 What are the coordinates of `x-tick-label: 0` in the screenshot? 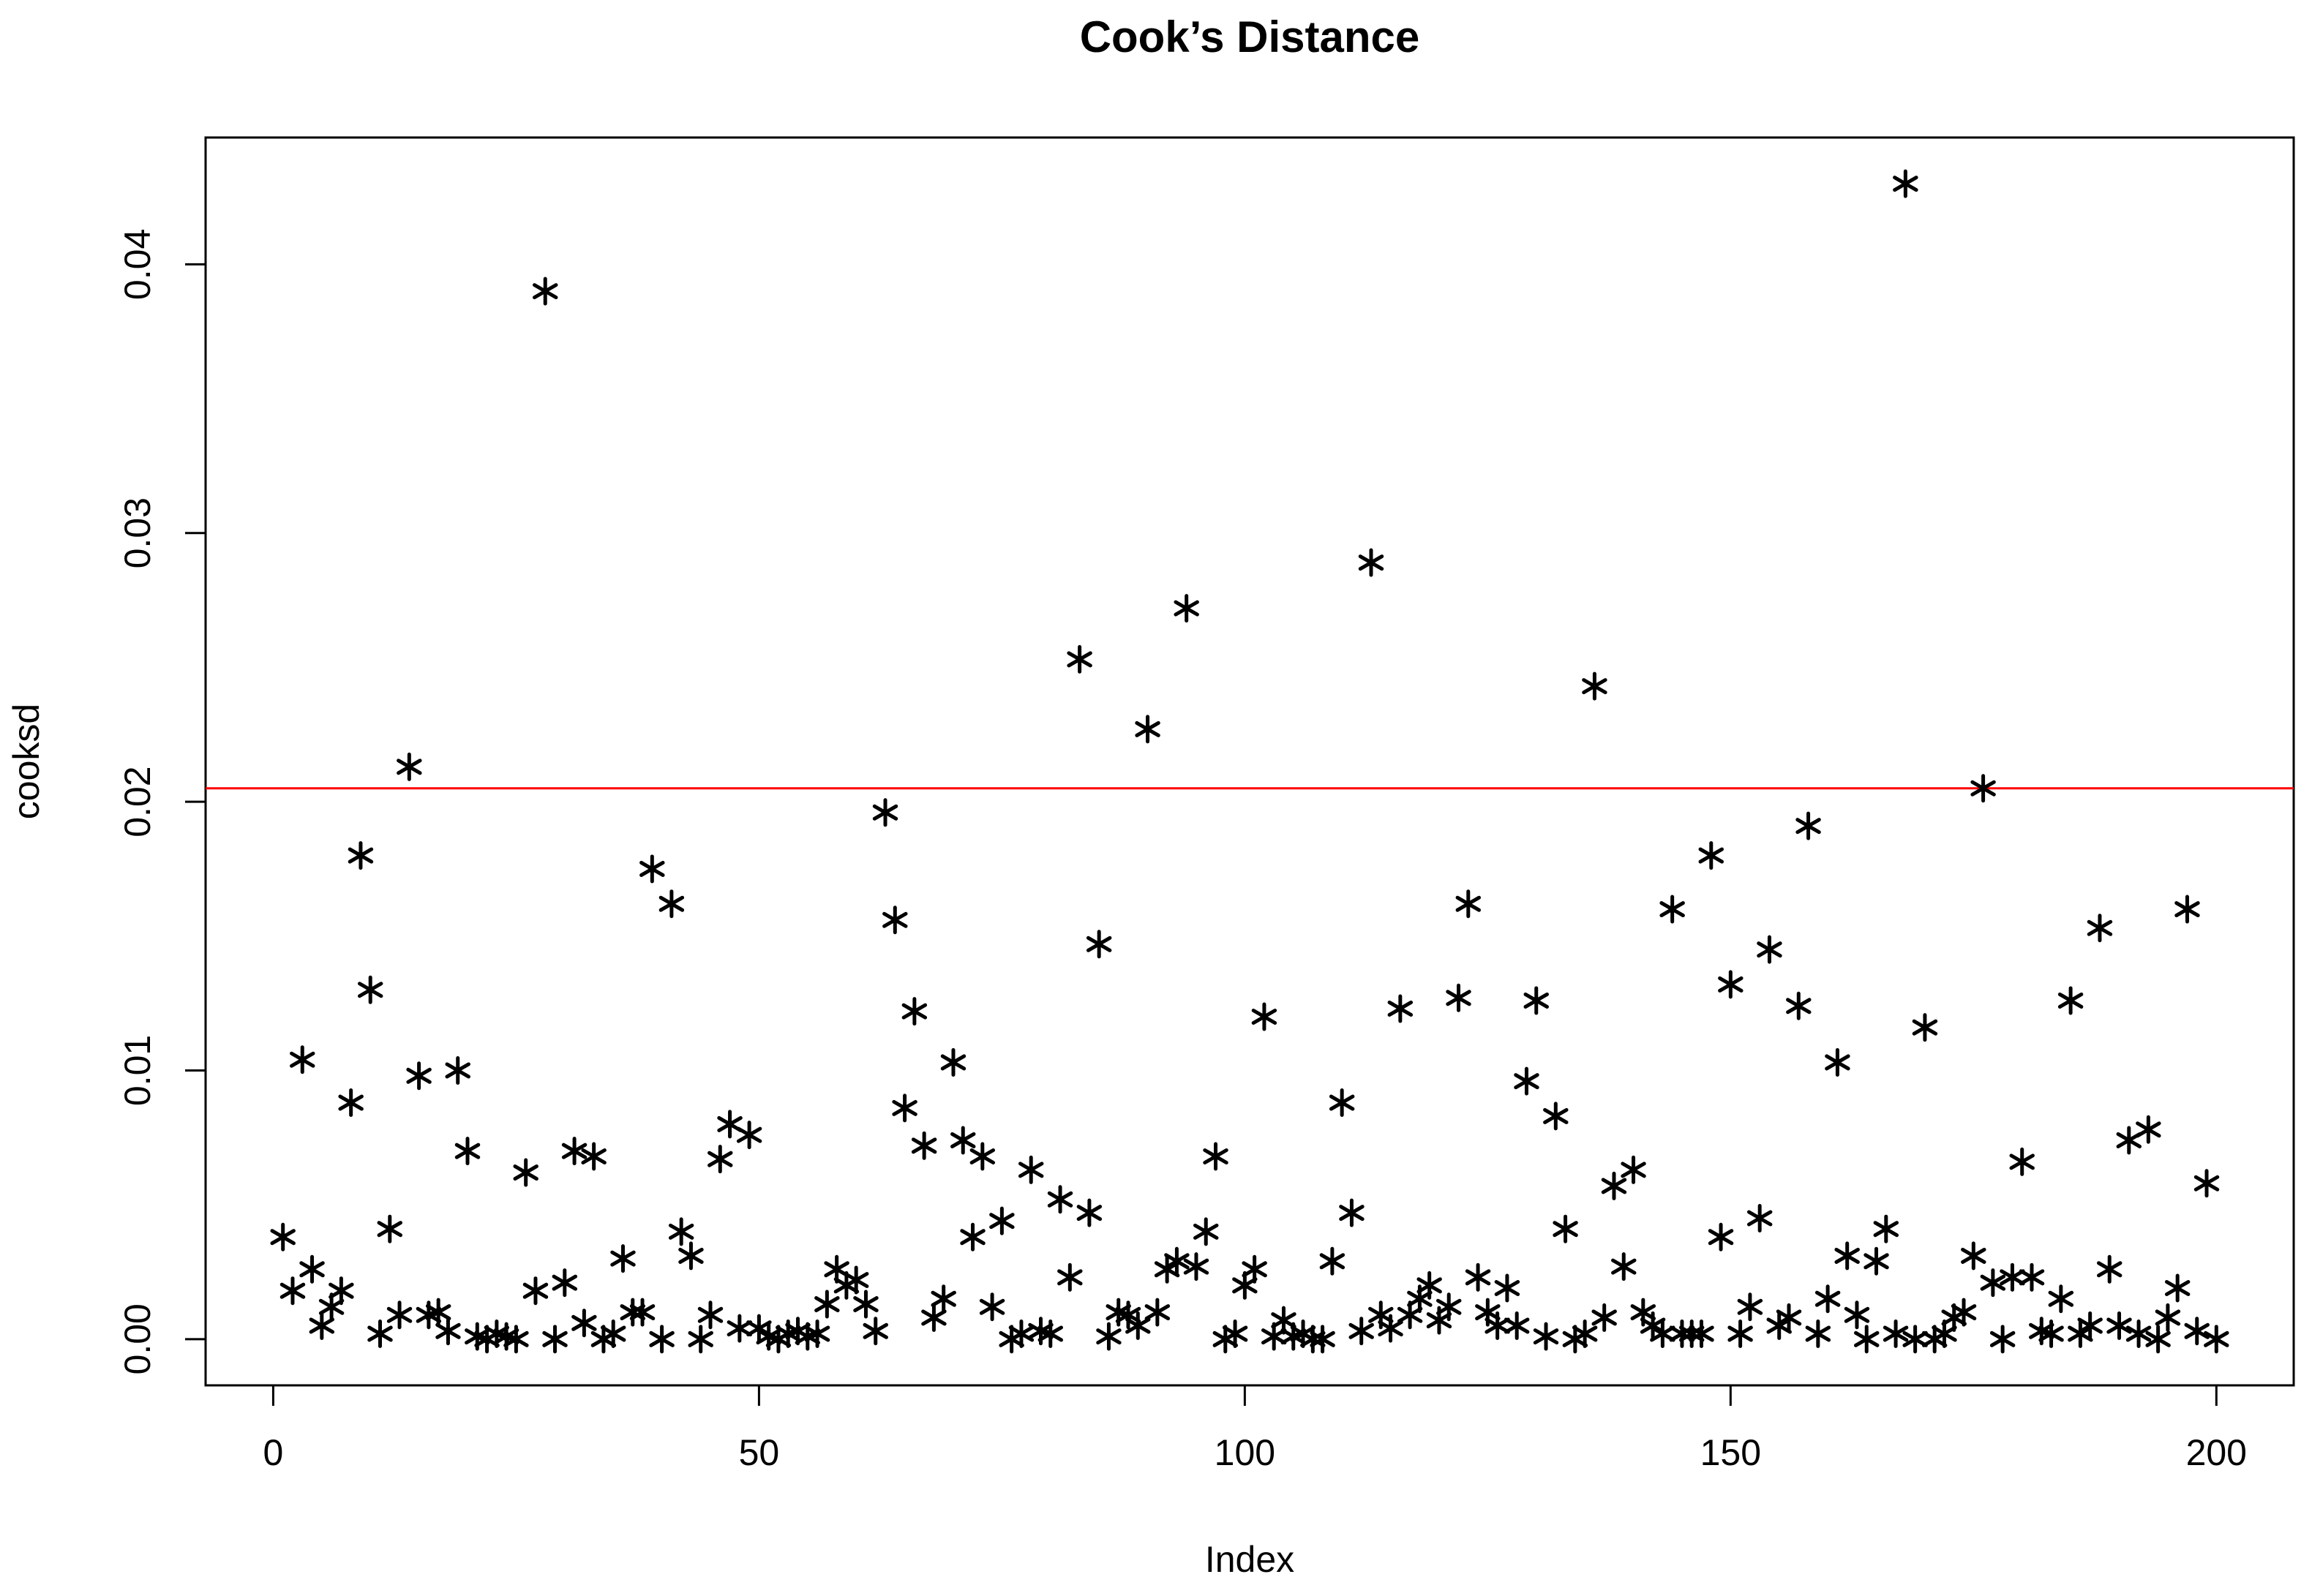 It's located at (273, 1452).